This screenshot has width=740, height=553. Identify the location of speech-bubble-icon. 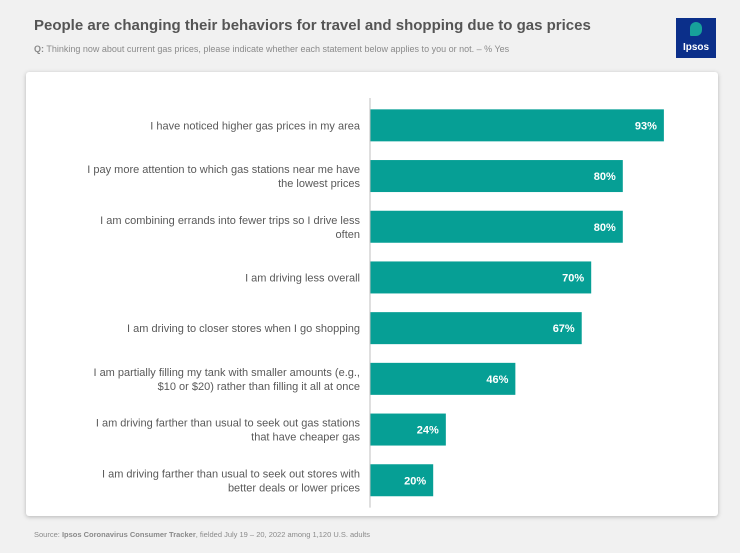
(696, 29).